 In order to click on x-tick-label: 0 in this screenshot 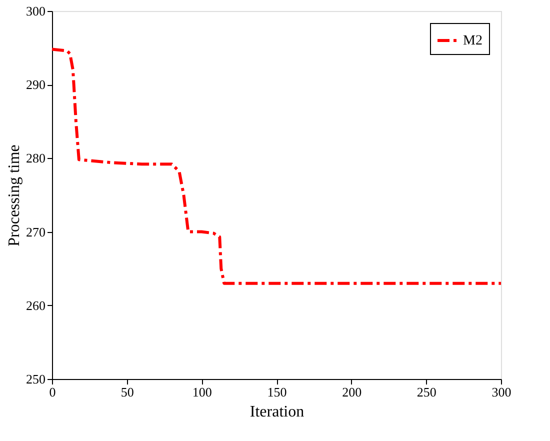, I will do `click(52, 392)`.